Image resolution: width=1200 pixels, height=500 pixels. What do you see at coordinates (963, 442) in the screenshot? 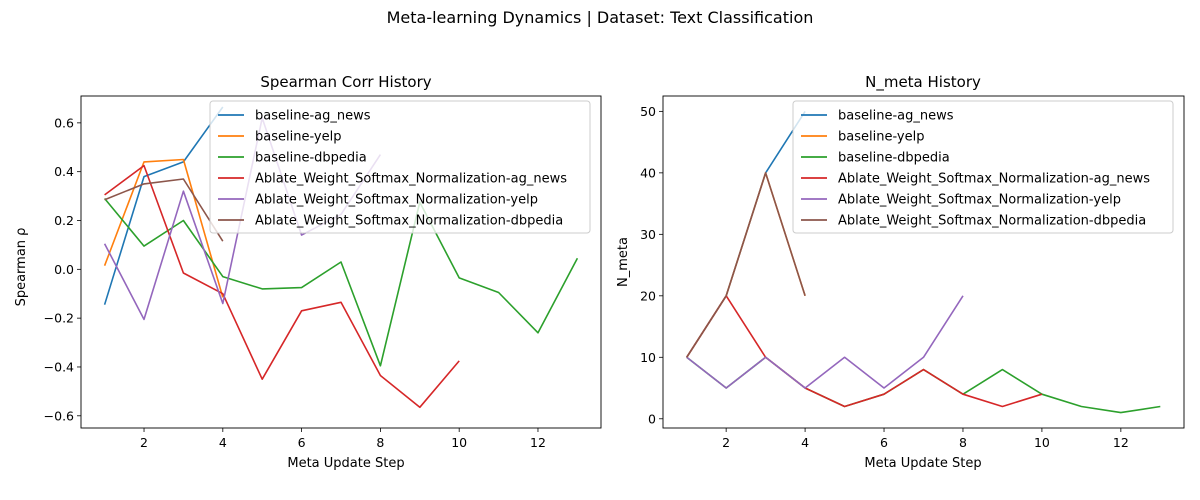
I see `n-meta-xtick-label: 8` at bounding box center [963, 442].